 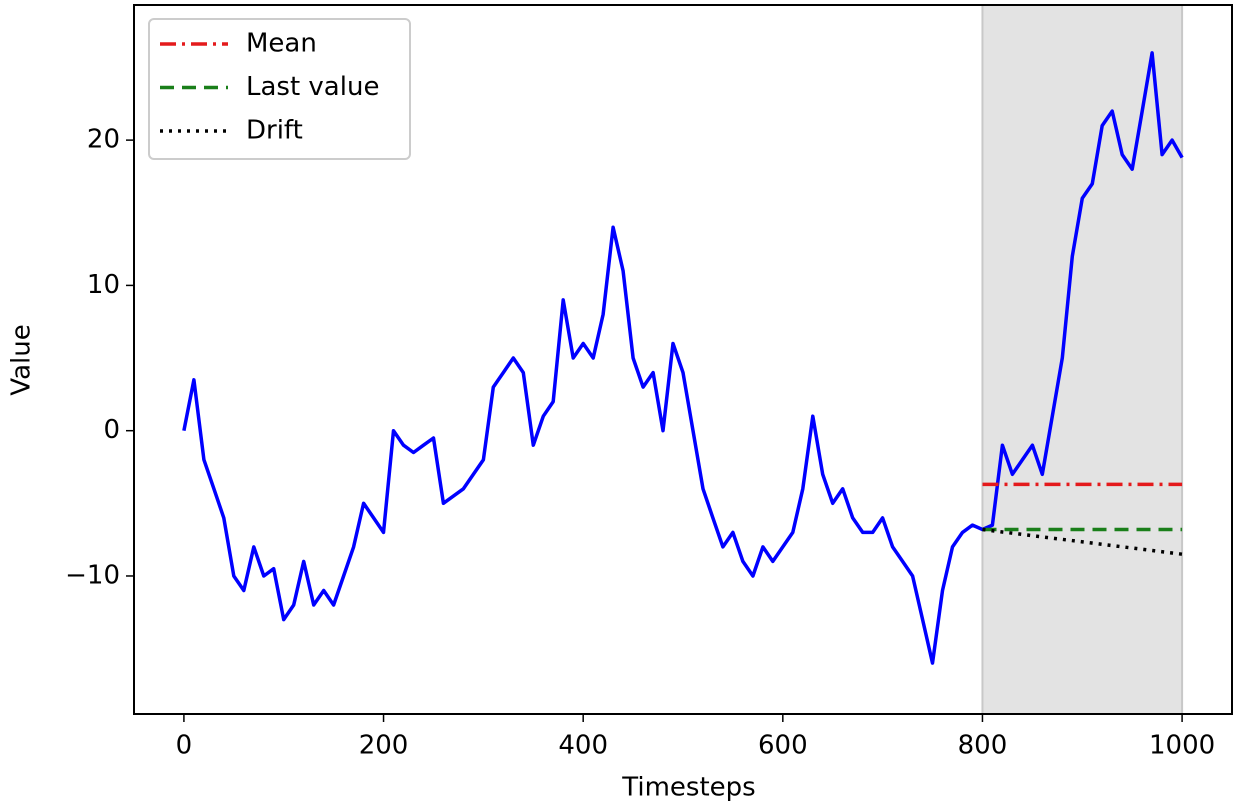 I want to click on x-axis-label: Timesteps, so click(x=688, y=788).